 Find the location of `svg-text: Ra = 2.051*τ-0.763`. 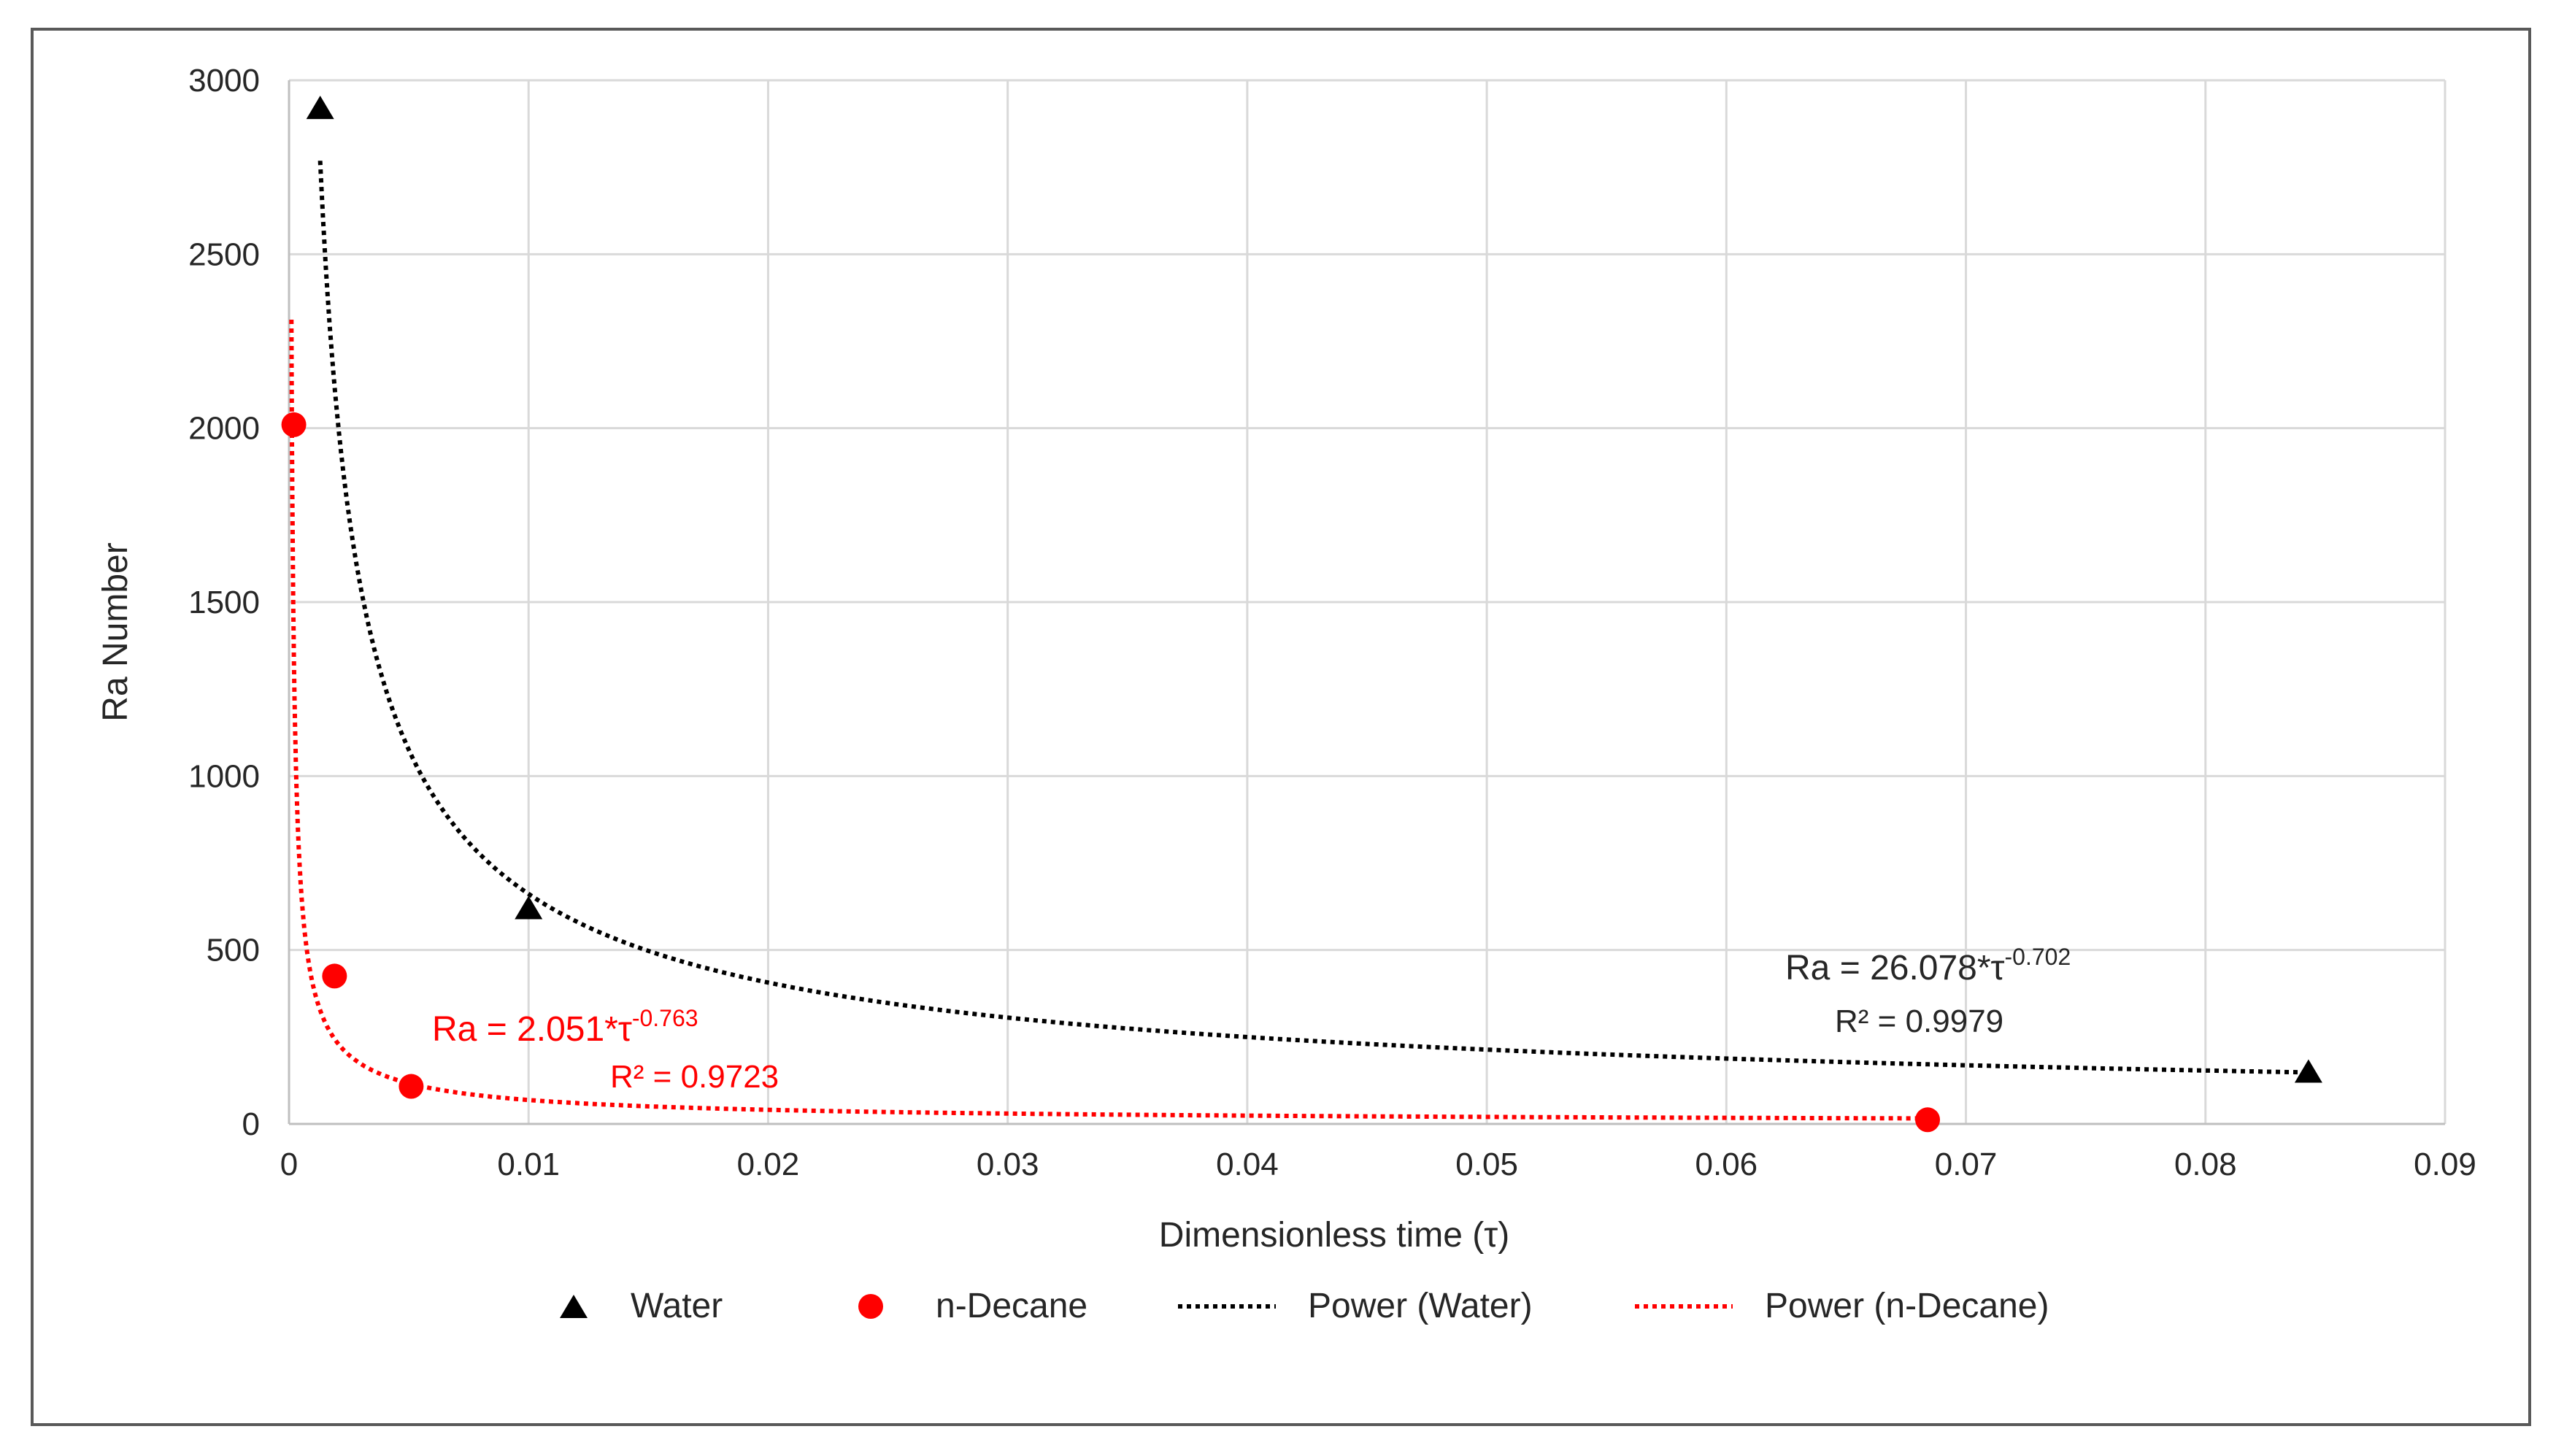

svg-text: Ra = 2.051*τ-0.763 is located at coordinates (565, 1027).